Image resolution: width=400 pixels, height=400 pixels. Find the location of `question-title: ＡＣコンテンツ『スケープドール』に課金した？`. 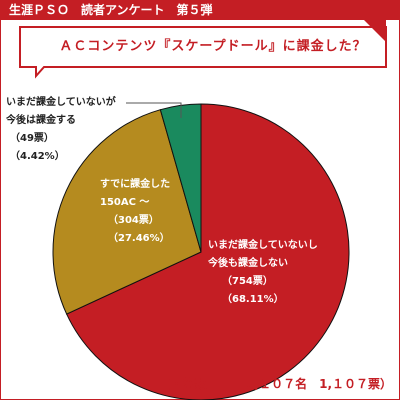

question-title: ＡＣコンテンツ『スケープドール』に課金した？ is located at coordinates (213, 46).